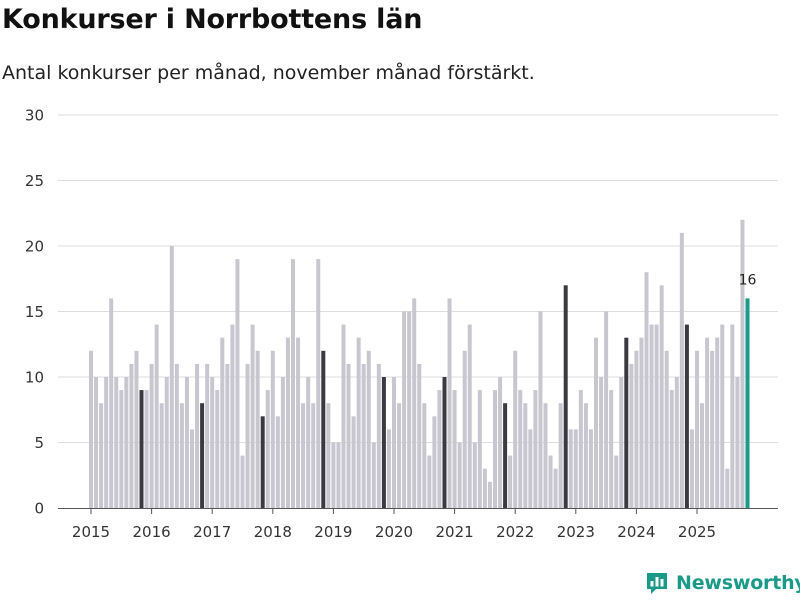 Image resolution: width=800 pixels, height=600 pixels. I want to click on brand-logo: Newsworthy, so click(722, 583).